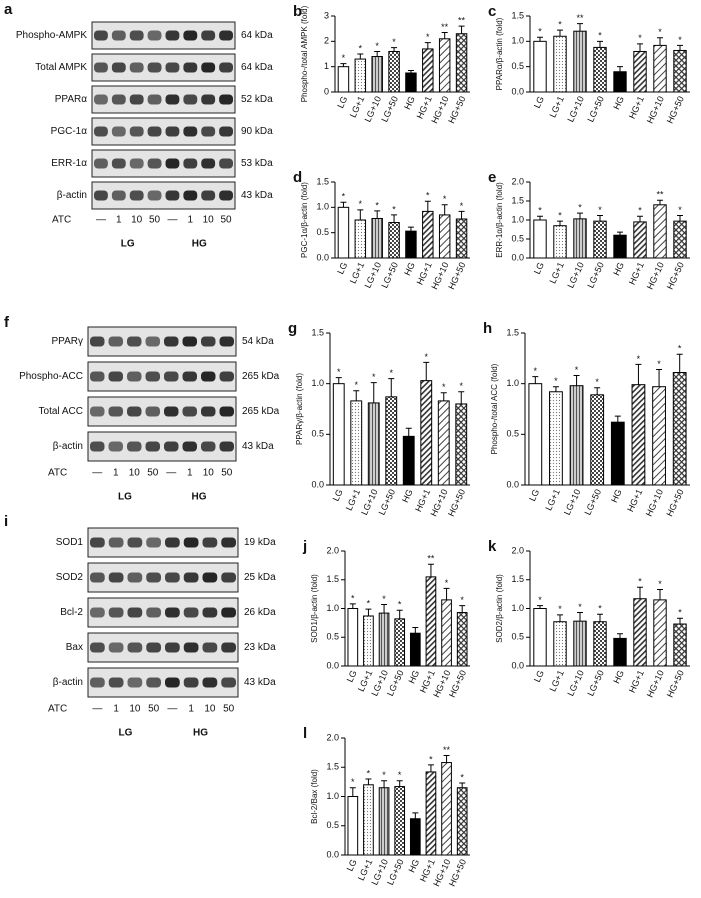 The height and width of the screenshot is (898, 701). Describe the element at coordinates (199, 497) in the screenshot. I see `group-label: HG` at that location.